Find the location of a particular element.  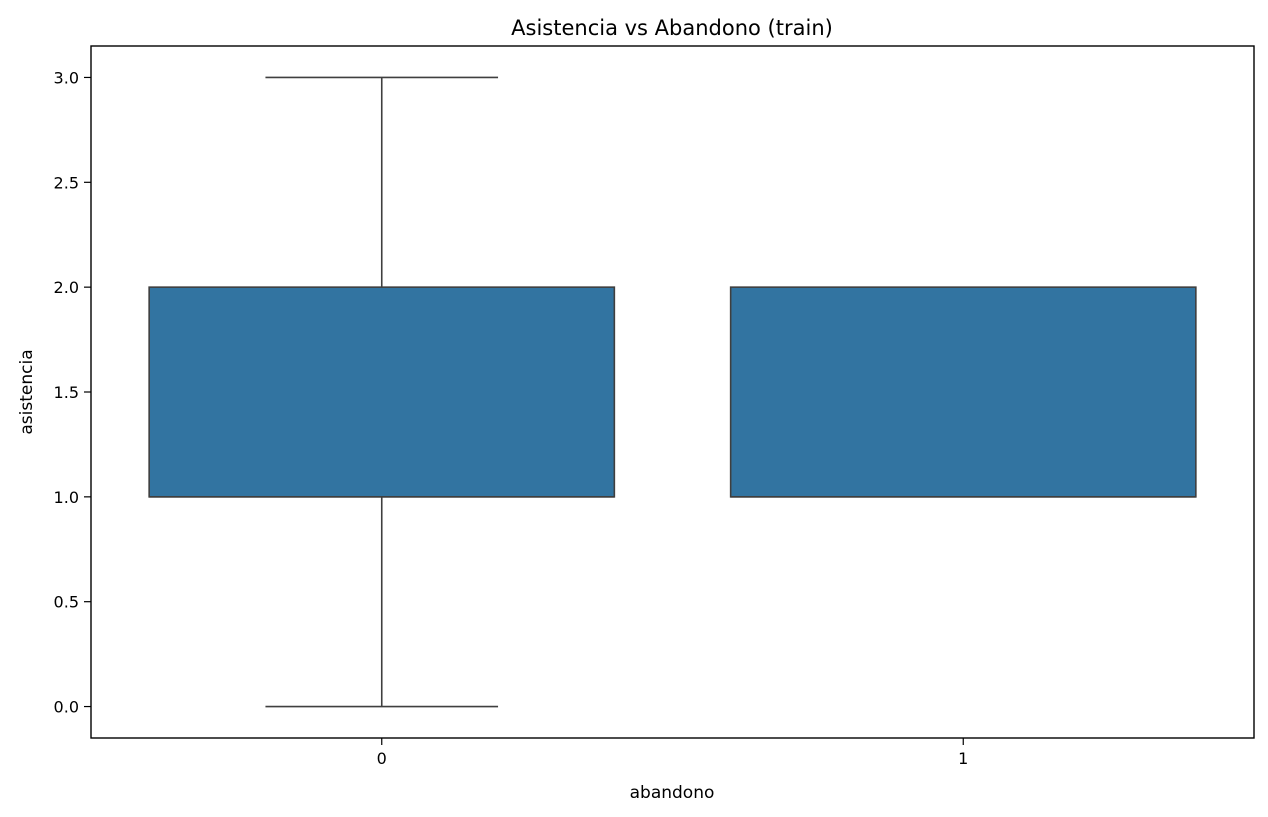

x-tick-label: 0 is located at coordinates (382, 758).